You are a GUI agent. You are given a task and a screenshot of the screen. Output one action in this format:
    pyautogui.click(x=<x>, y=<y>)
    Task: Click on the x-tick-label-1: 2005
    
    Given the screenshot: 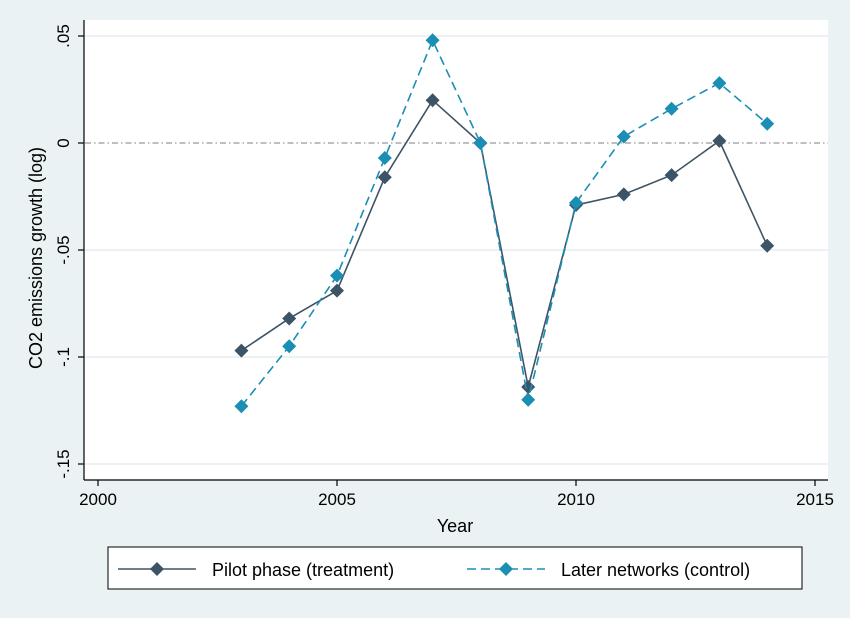 What is the action you would take?
    pyautogui.click(x=337, y=499)
    